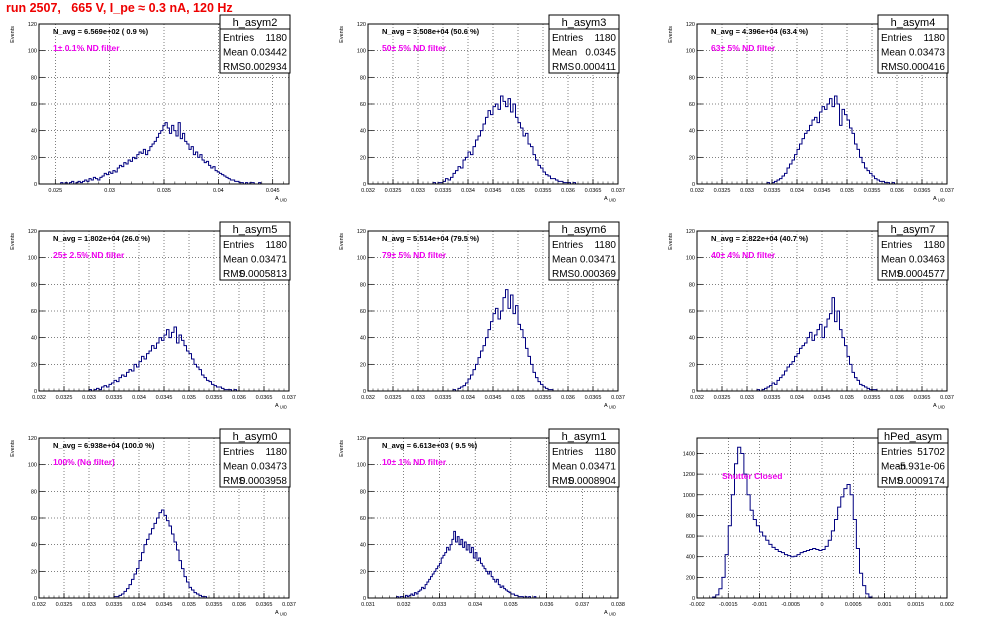 Image resolution: width=996 pixels, height=622 pixels. Describe the element at coordinates (584, 230) in the screenshot. I see `histogram-name: h_asym6` at that location.